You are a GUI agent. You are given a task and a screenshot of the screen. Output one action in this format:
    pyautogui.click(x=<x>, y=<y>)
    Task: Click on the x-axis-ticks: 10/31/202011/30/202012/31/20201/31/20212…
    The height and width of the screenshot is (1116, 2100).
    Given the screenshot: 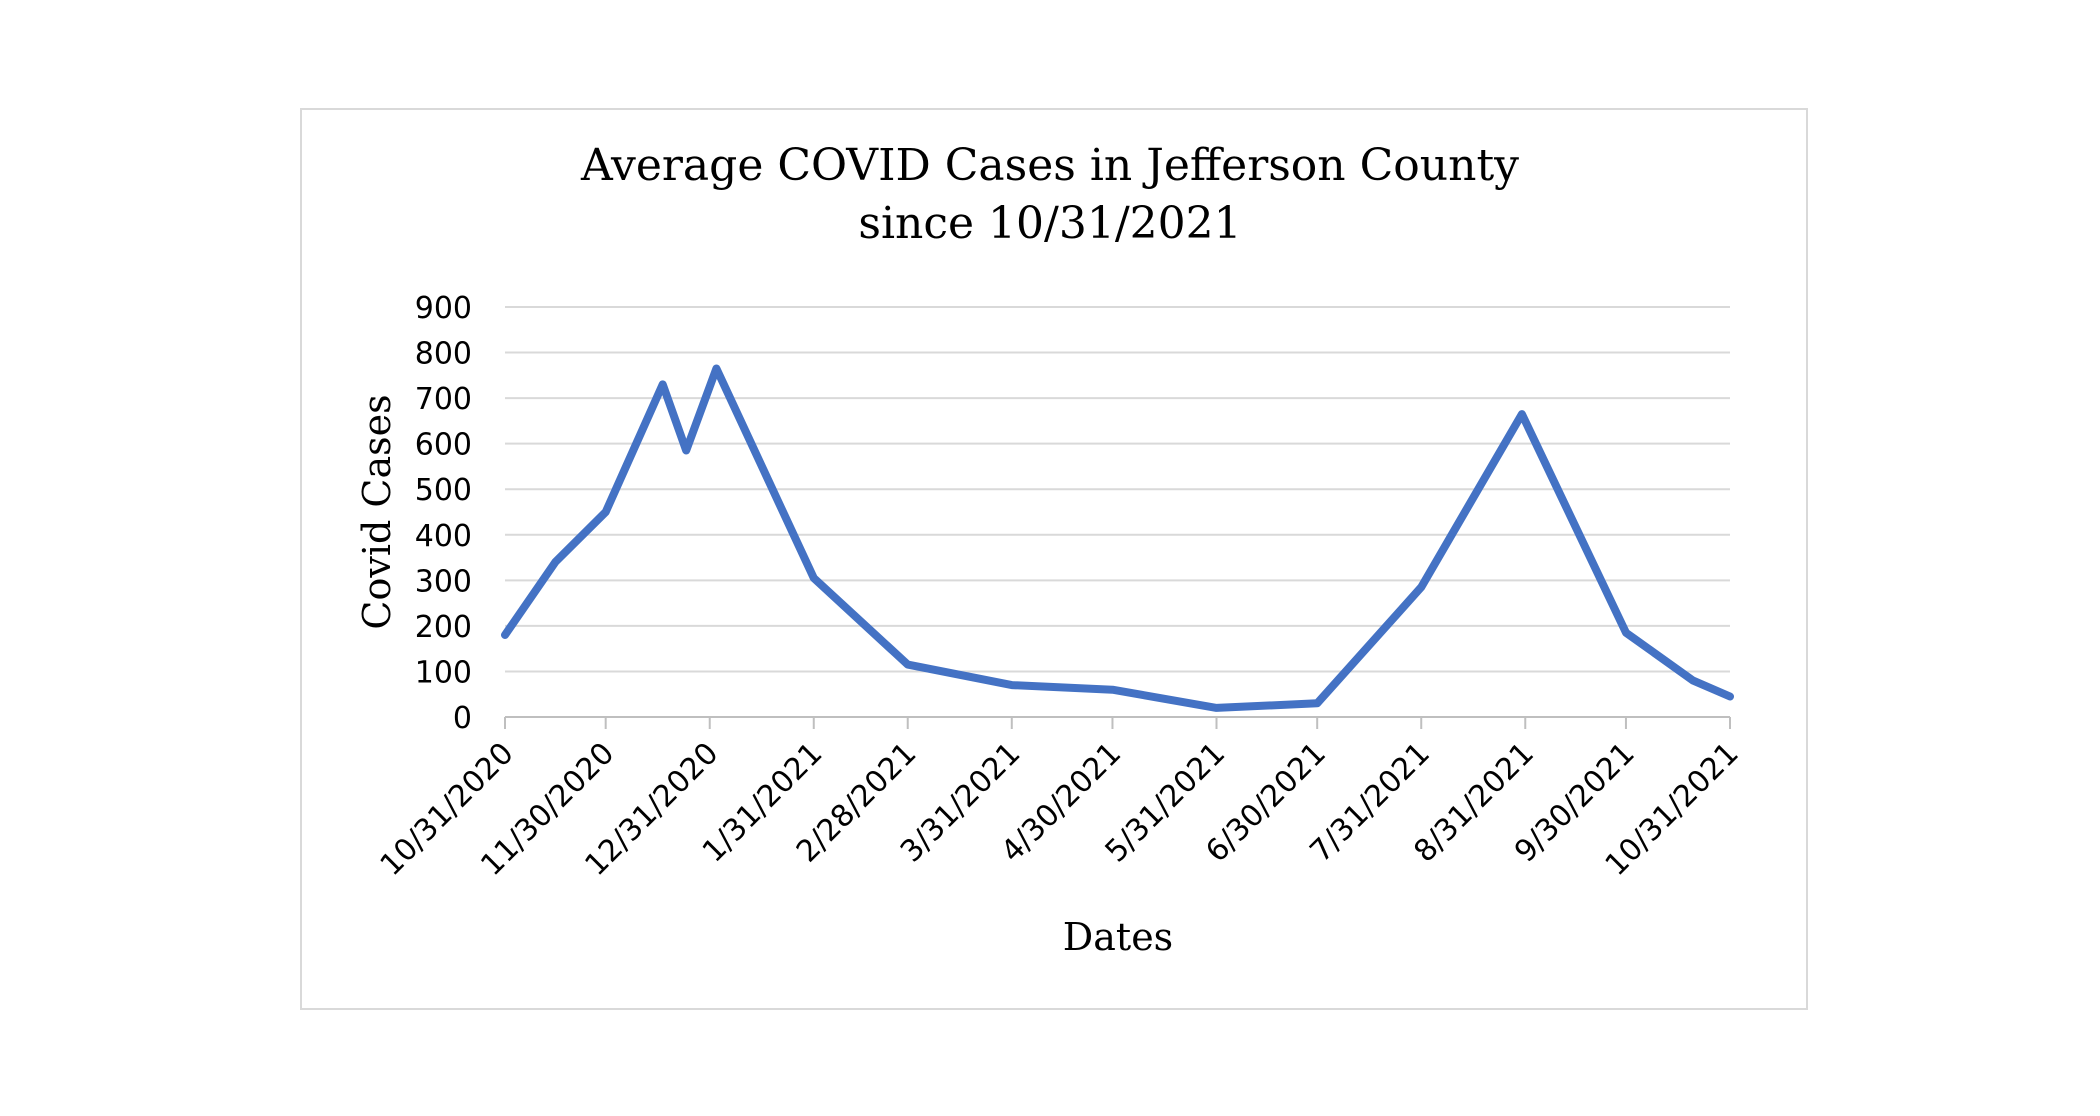 What is the action you would take?
    pyautogui.click(x=1060, y=809)
    